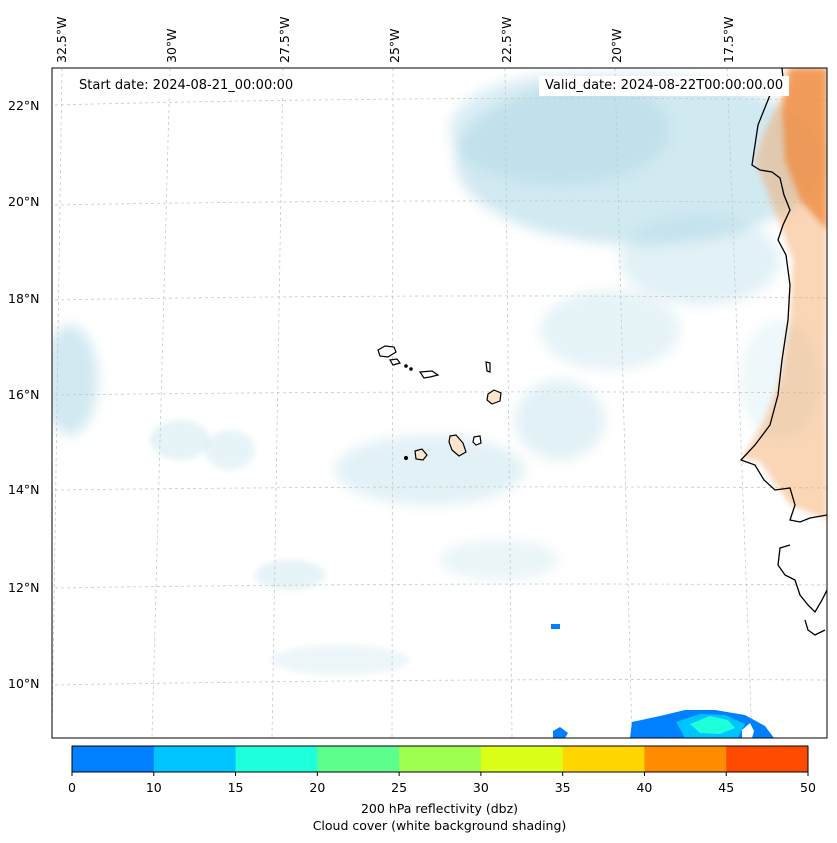 The width and height of the screenshot is (837, 843). What do you see at coordinates (439, 808) in the screenshot?
I see `colorbar-label: 200 hPa reflectivity (dbz)` at bounding box center [439, 808].